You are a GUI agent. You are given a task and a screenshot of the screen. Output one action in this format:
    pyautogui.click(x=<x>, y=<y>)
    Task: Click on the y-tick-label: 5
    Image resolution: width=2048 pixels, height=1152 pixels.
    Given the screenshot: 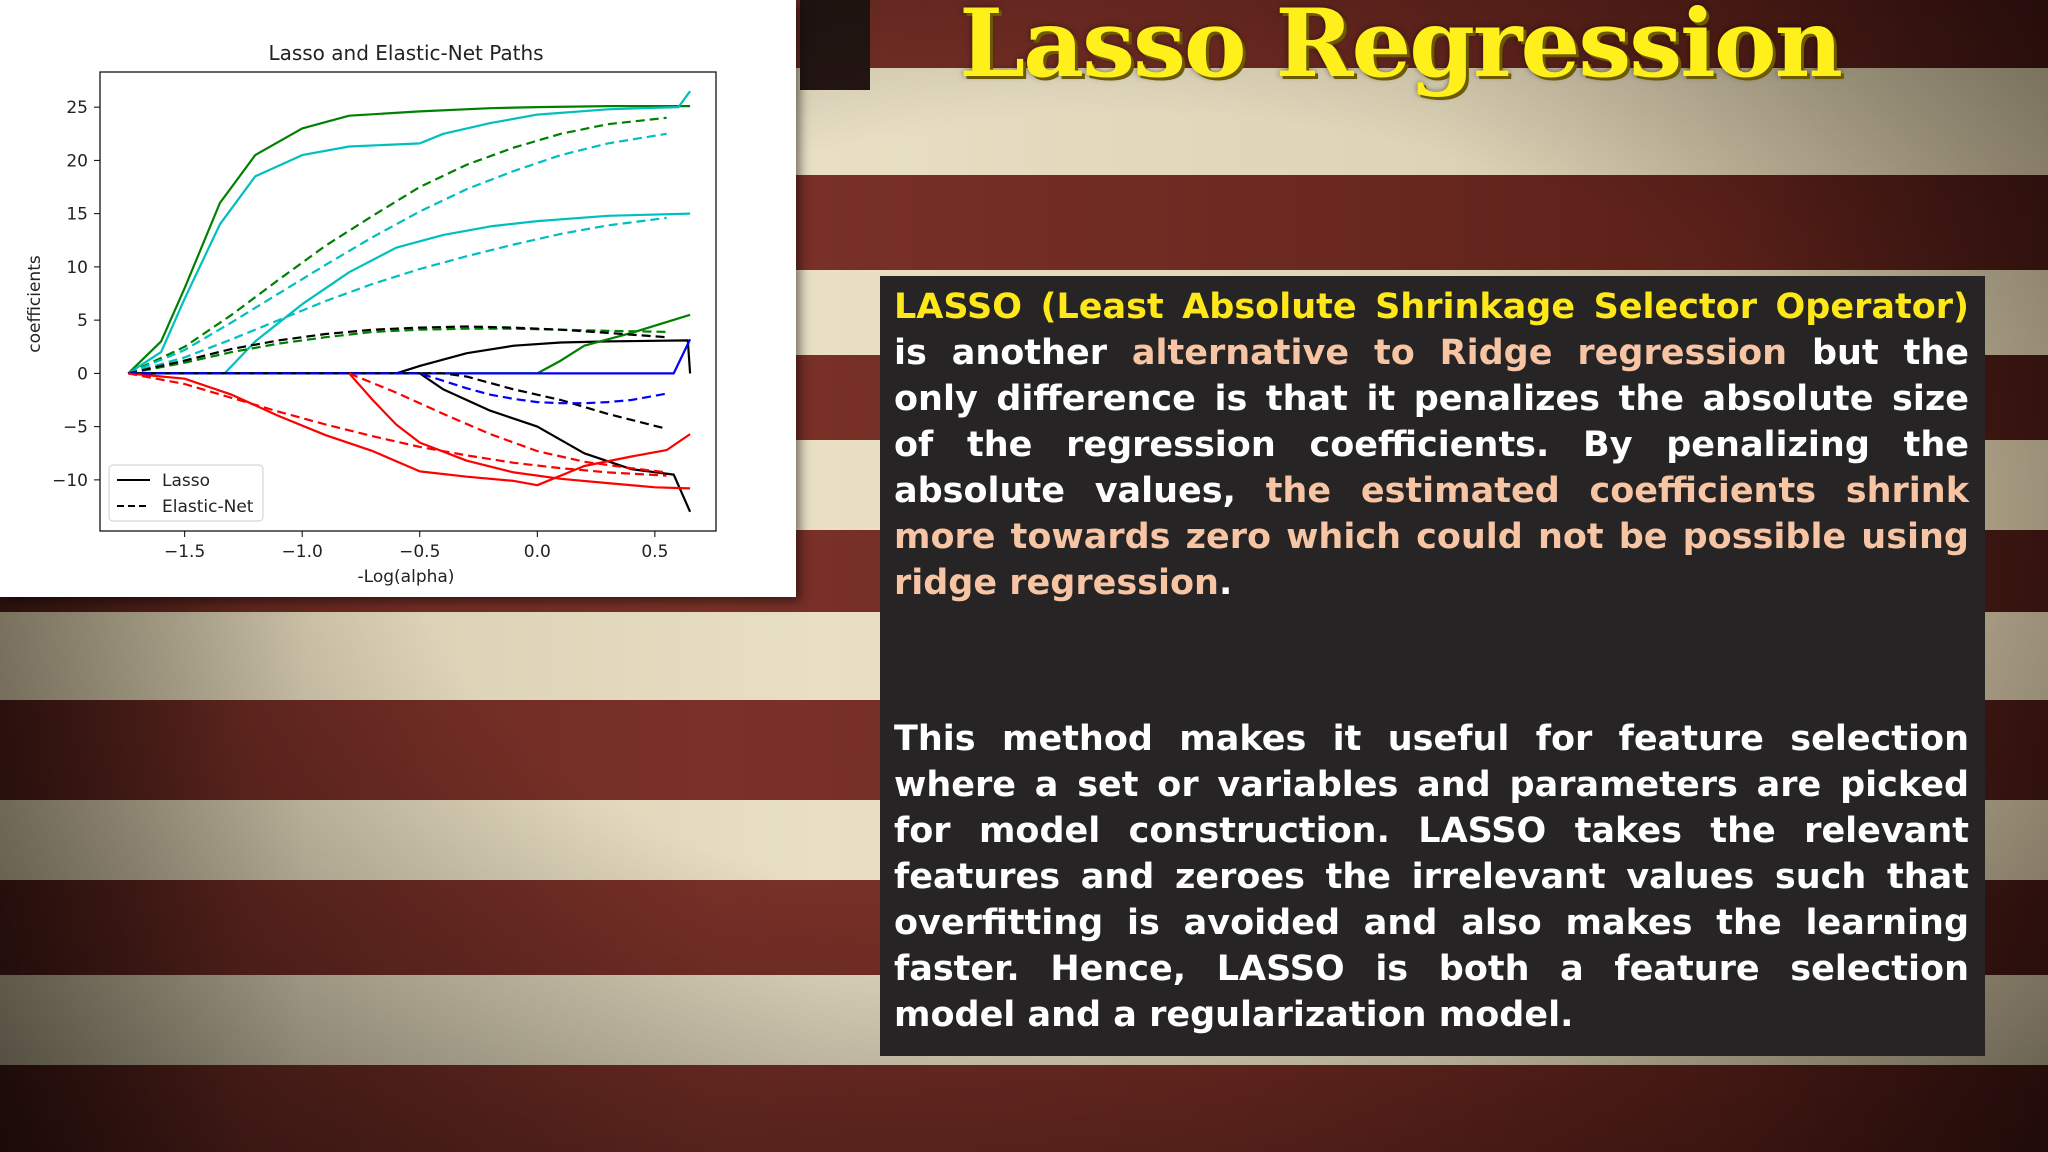 What is the action you would take?
    pyautogui.click(x=82, y=321)
    